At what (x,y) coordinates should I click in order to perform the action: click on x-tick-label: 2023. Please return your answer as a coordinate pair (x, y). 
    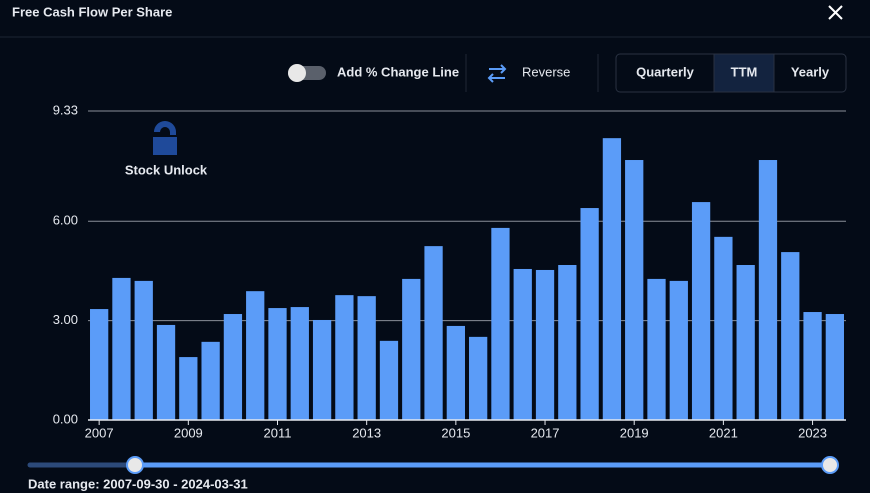
    Looking at the image, I should click on (812, 432).